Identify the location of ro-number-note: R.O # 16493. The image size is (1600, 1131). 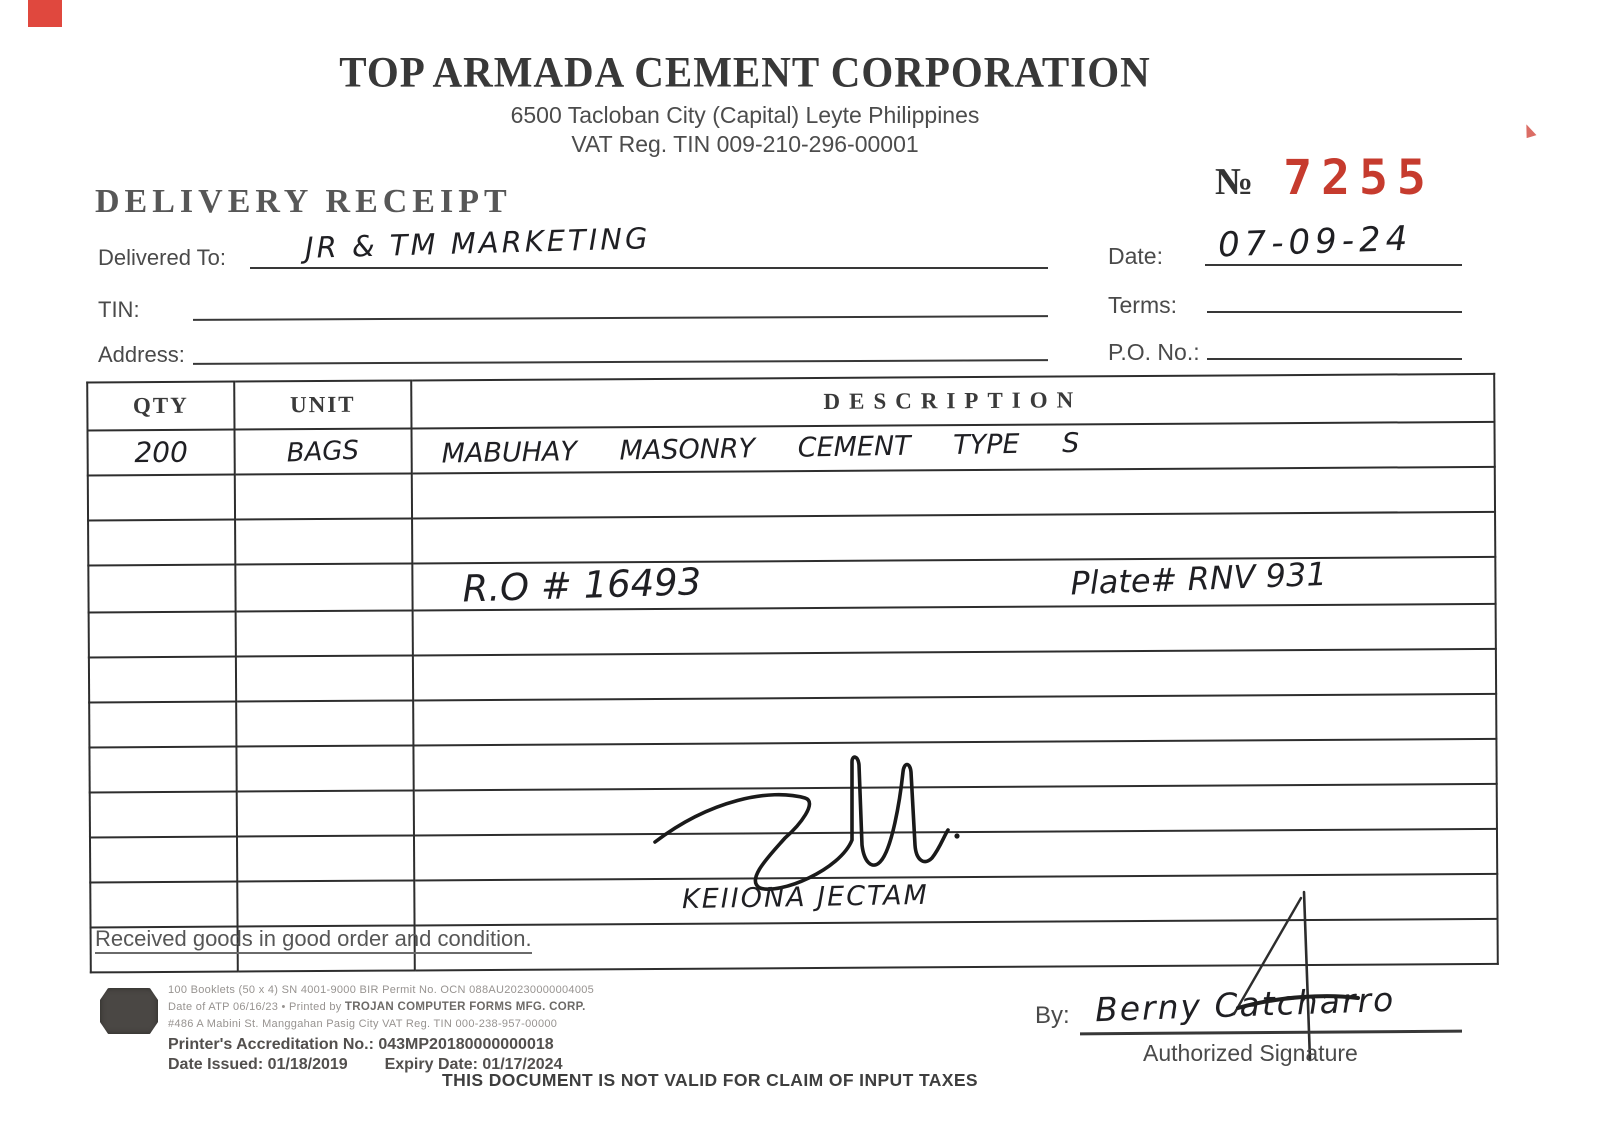
(581, 585).